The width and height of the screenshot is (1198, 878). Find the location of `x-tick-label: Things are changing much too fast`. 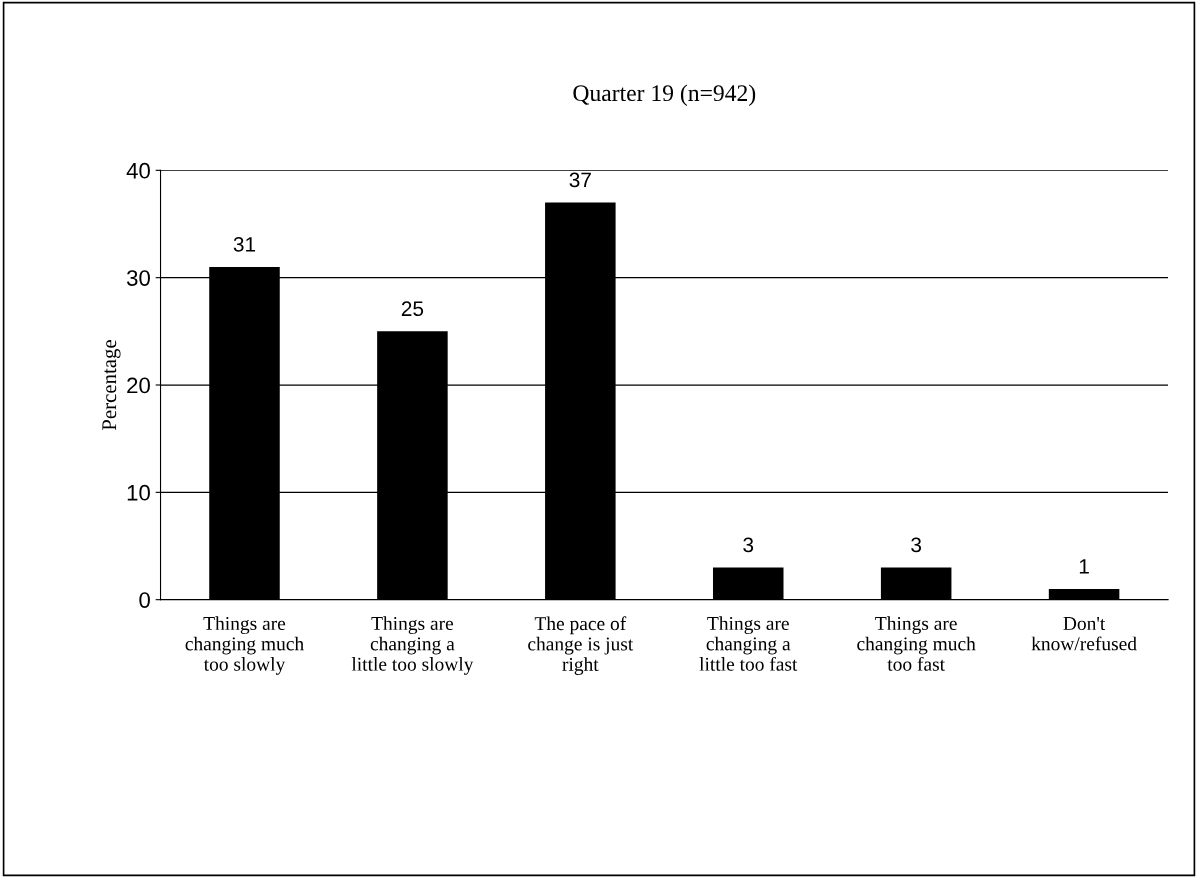

x-tick-label: Things are changing much too fast is located at coordinates (916, 643).